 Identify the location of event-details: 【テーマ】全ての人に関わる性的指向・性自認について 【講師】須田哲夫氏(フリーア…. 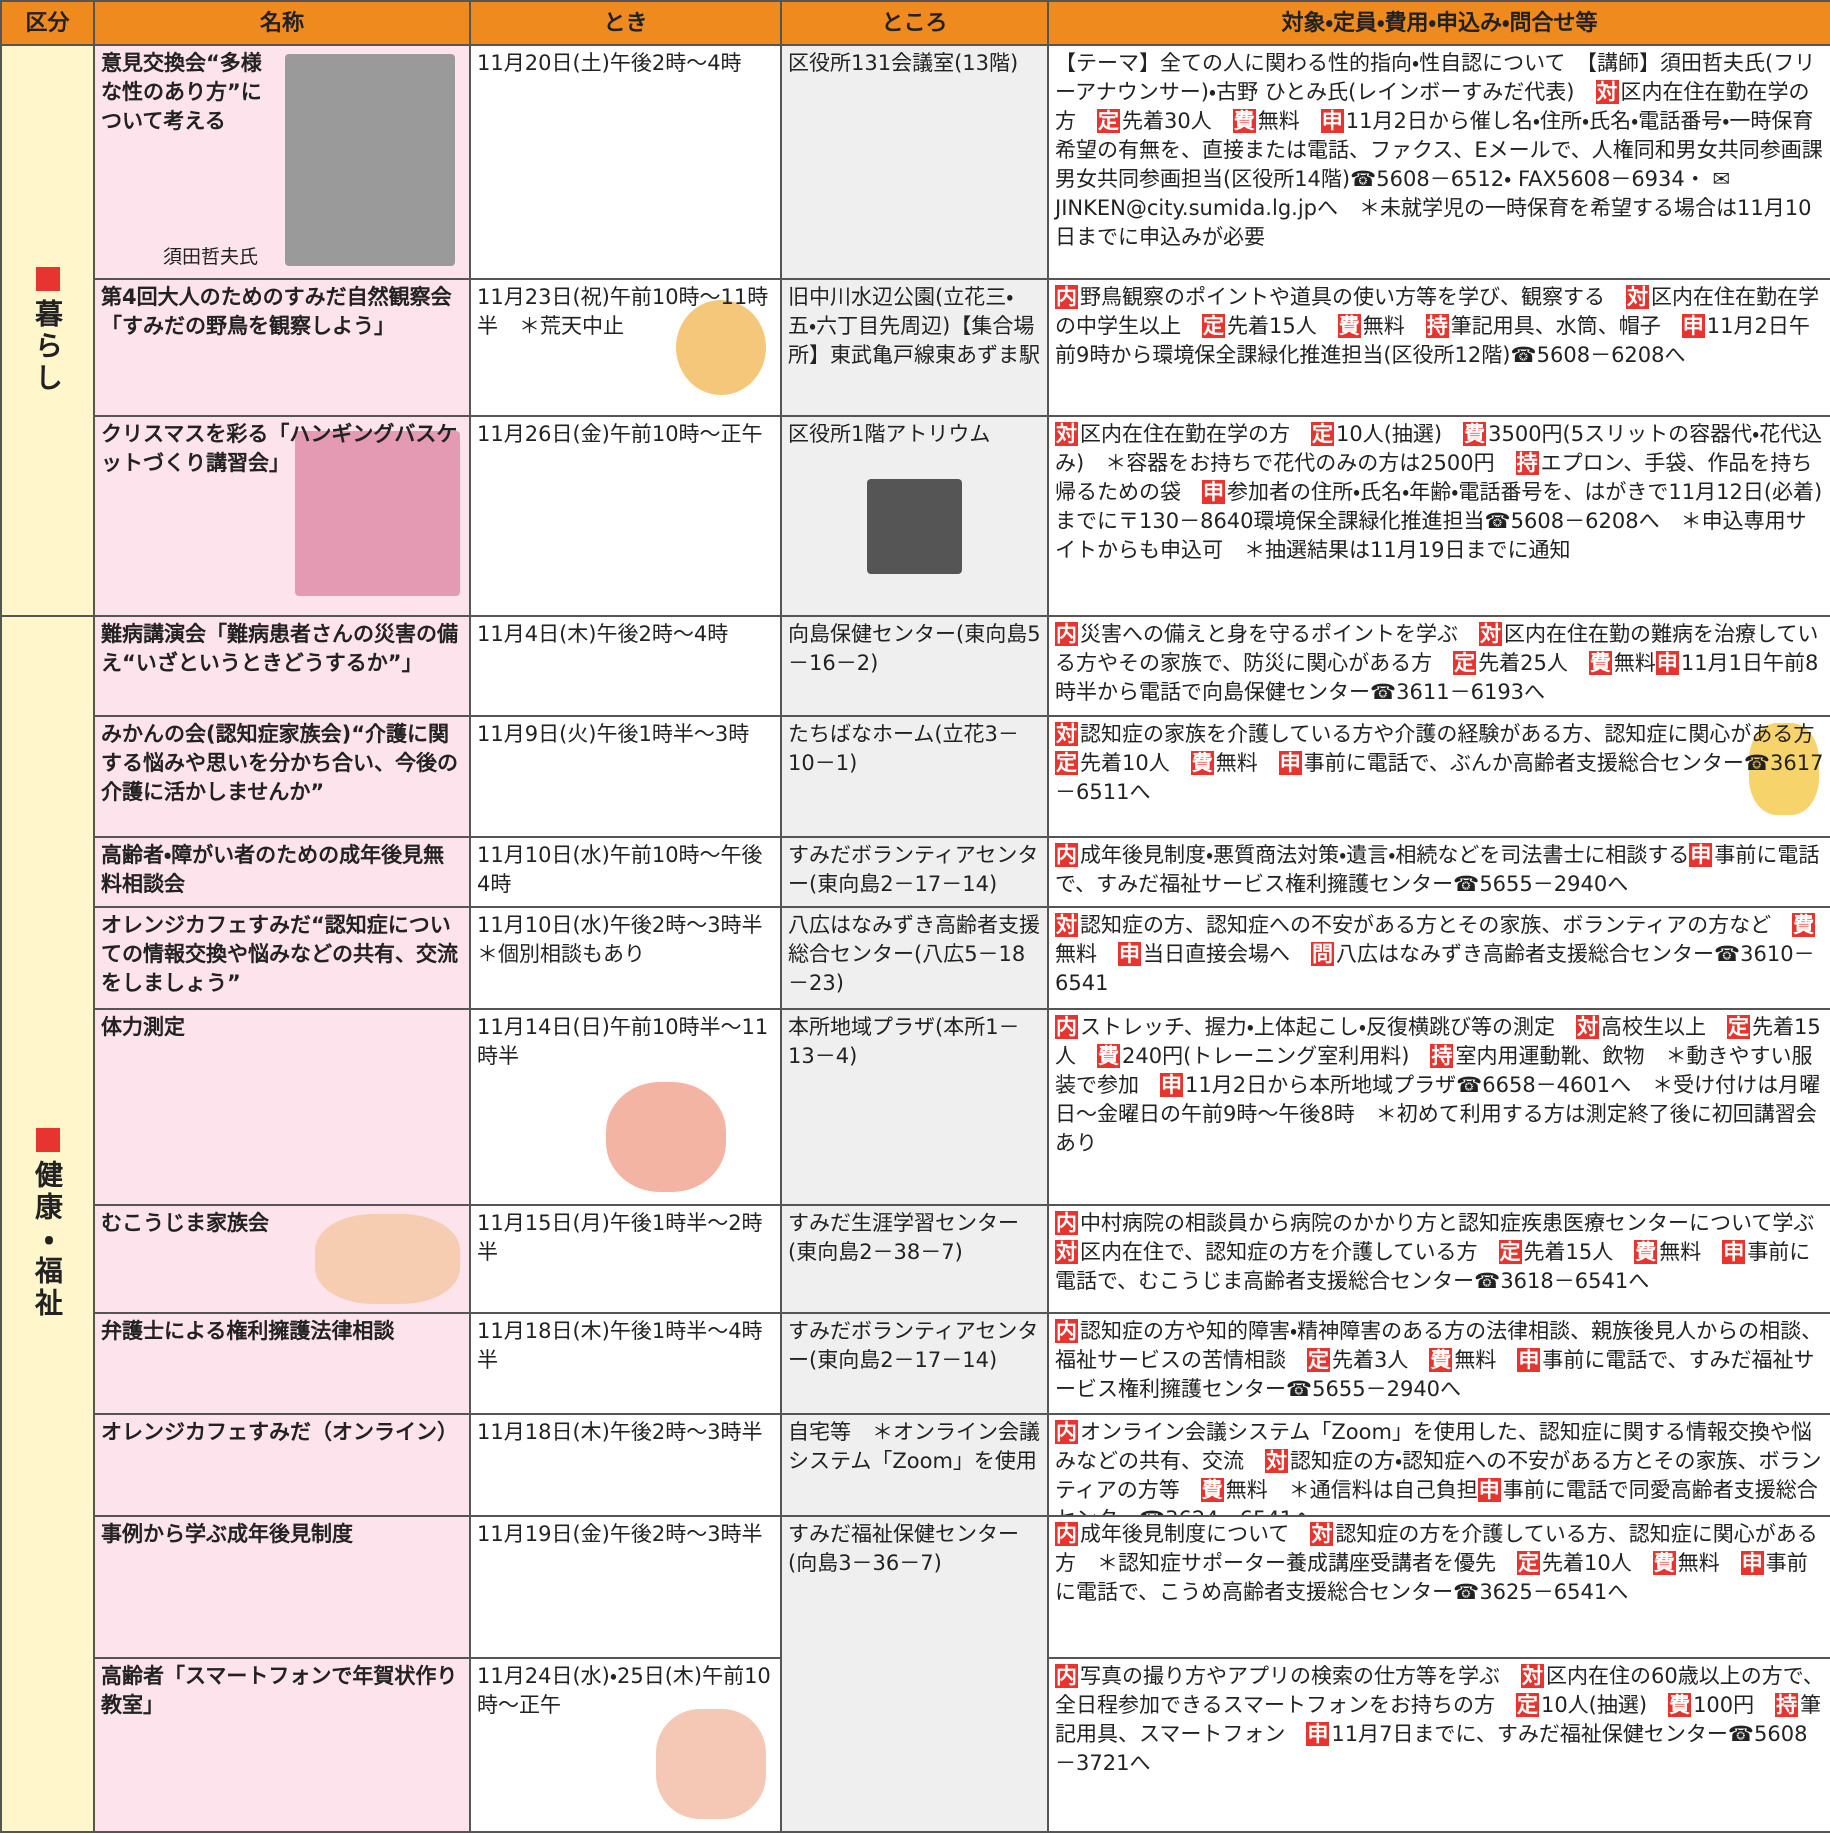
(1439, 150).